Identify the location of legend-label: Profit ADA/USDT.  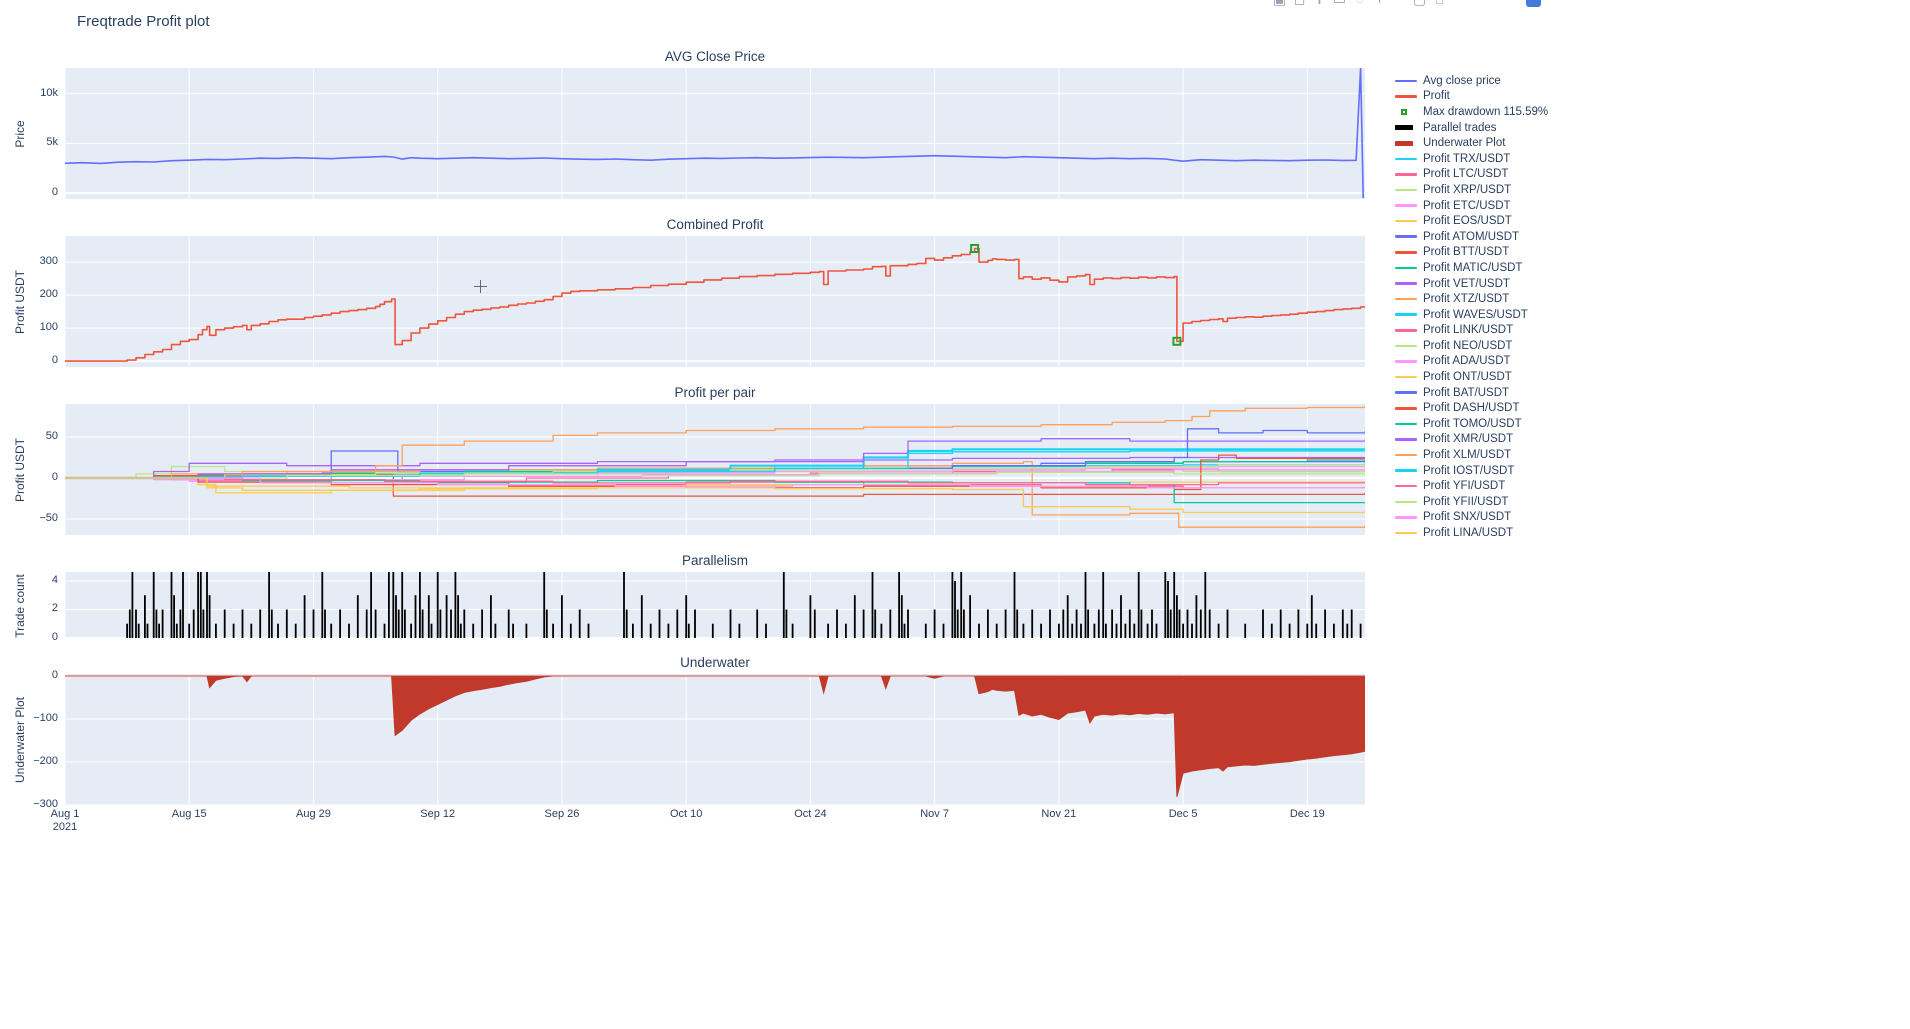
(1467, 361).